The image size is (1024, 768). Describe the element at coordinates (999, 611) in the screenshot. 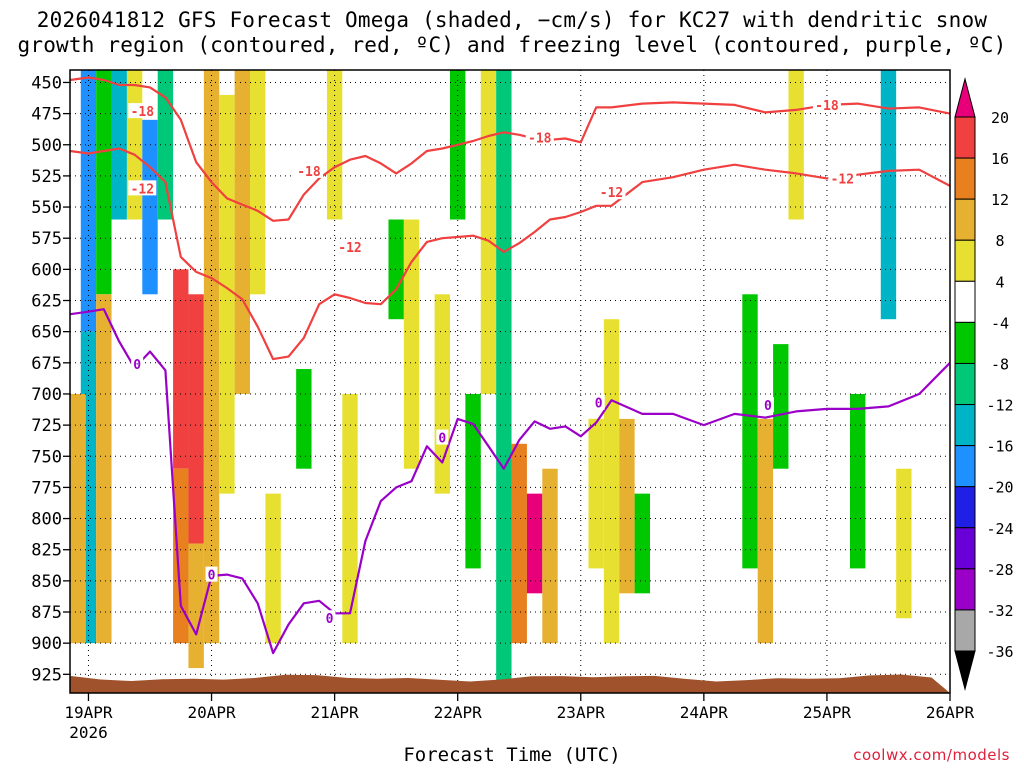

I see `colorbar-label: -32` at that location.